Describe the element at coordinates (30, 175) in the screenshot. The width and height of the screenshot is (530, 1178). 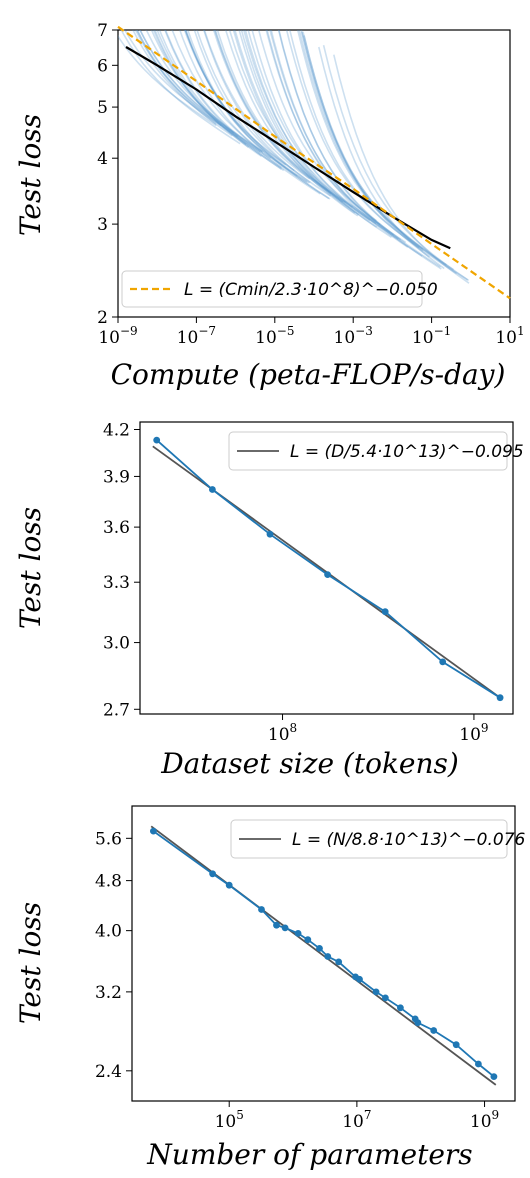
I see `y-axis-label: Test loss` at that location.